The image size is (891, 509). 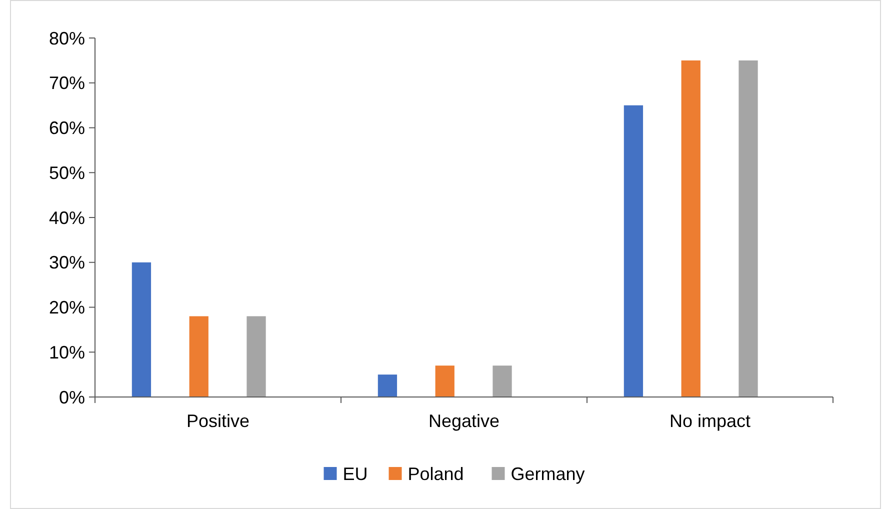 What do you see at coordinates (71, 397) in the screenshot?
I see `y-tick-label: 0%` at bounding box center [71, 397].